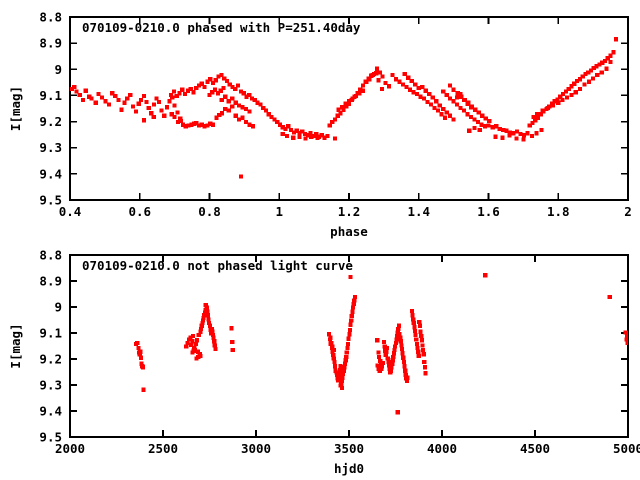 The width and height of the screenshot is (640, 480). I want to click on y-tick-label: 9.5, so click(50, 437).